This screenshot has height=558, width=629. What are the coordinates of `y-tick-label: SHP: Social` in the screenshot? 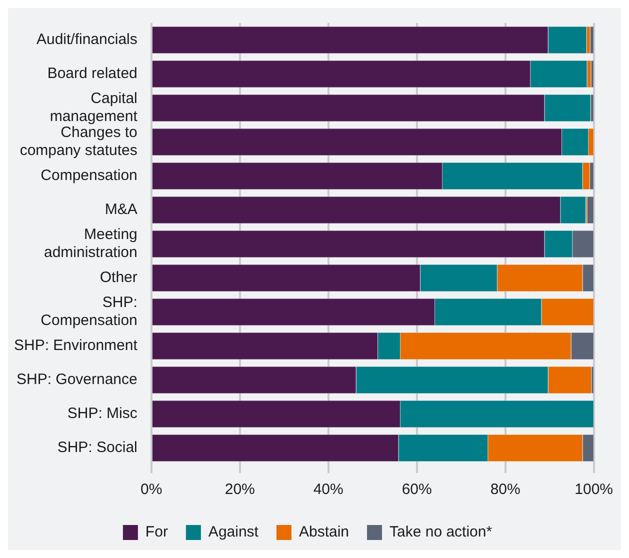 It's located at (97, 447).